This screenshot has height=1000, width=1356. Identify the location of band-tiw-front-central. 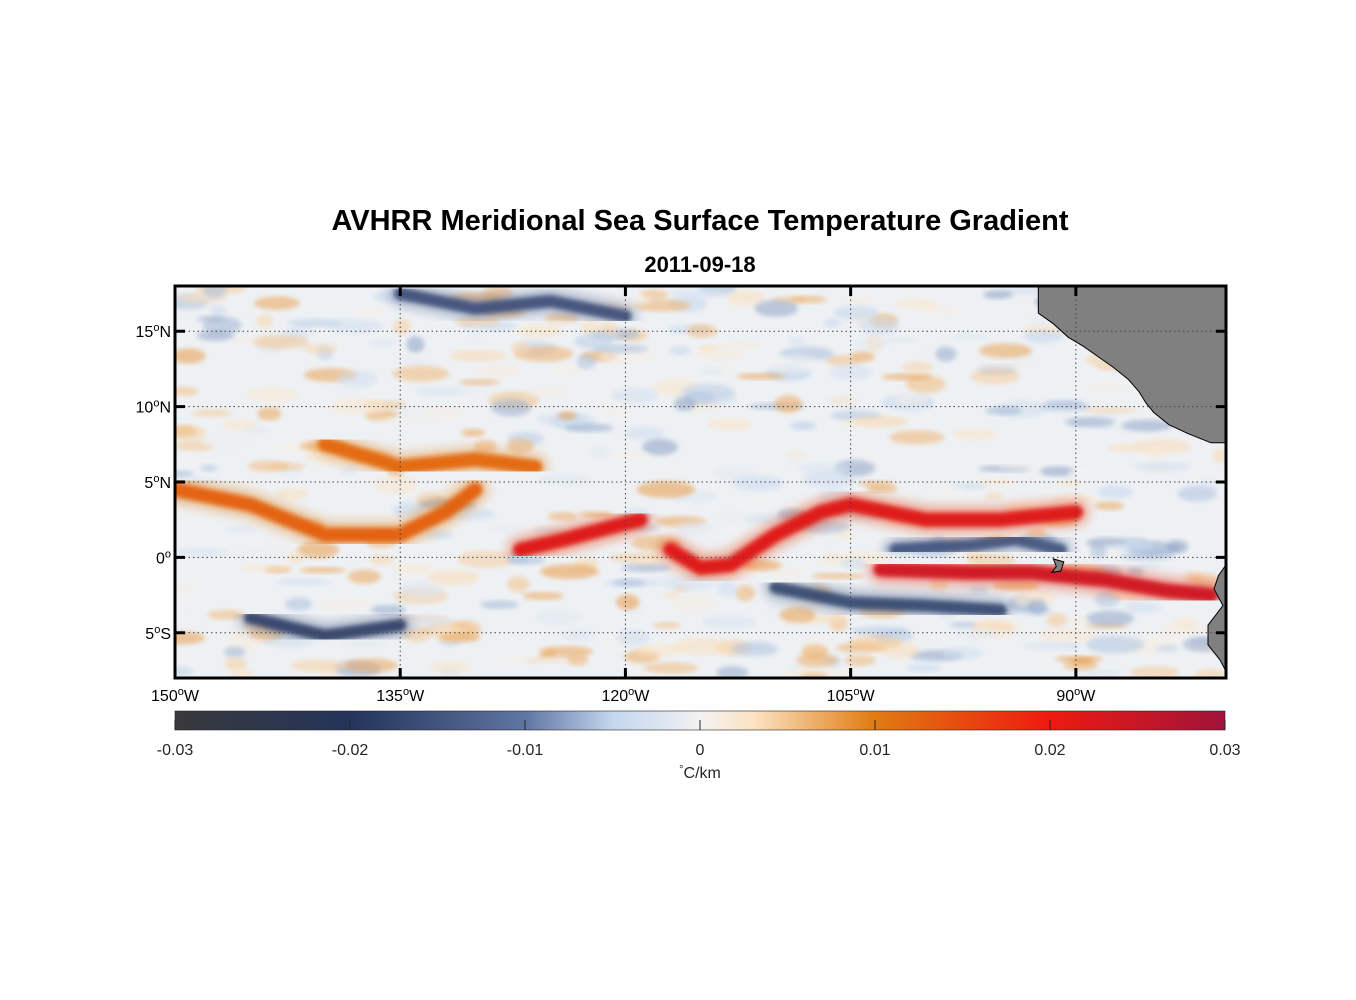
(580, 534).